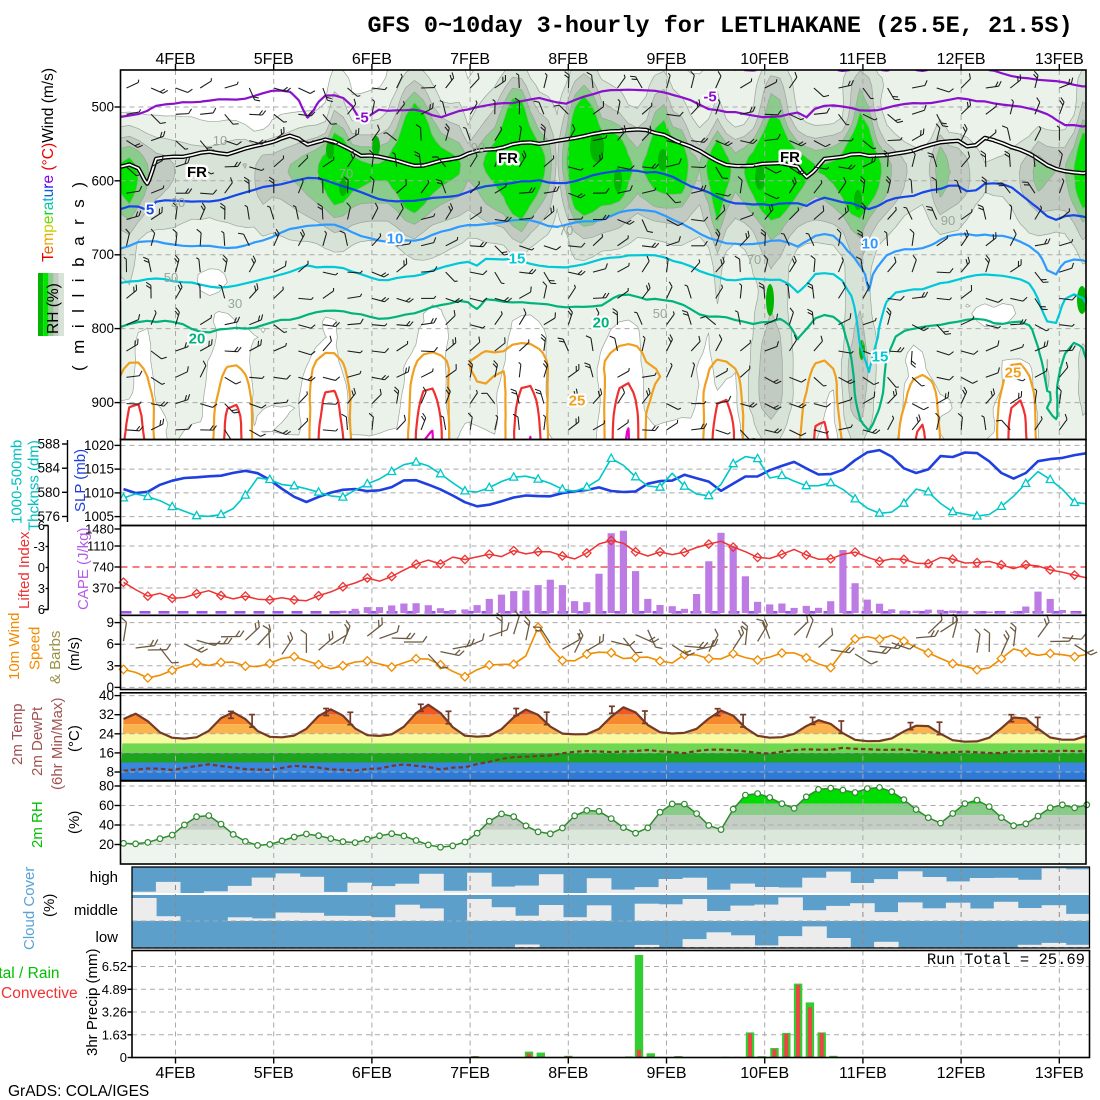 The image size is (1100, 1100). What do you see at coordinates (100, 546) in the screenshot?
I see `svg-text: 1110` at bounding box center [100, 546].